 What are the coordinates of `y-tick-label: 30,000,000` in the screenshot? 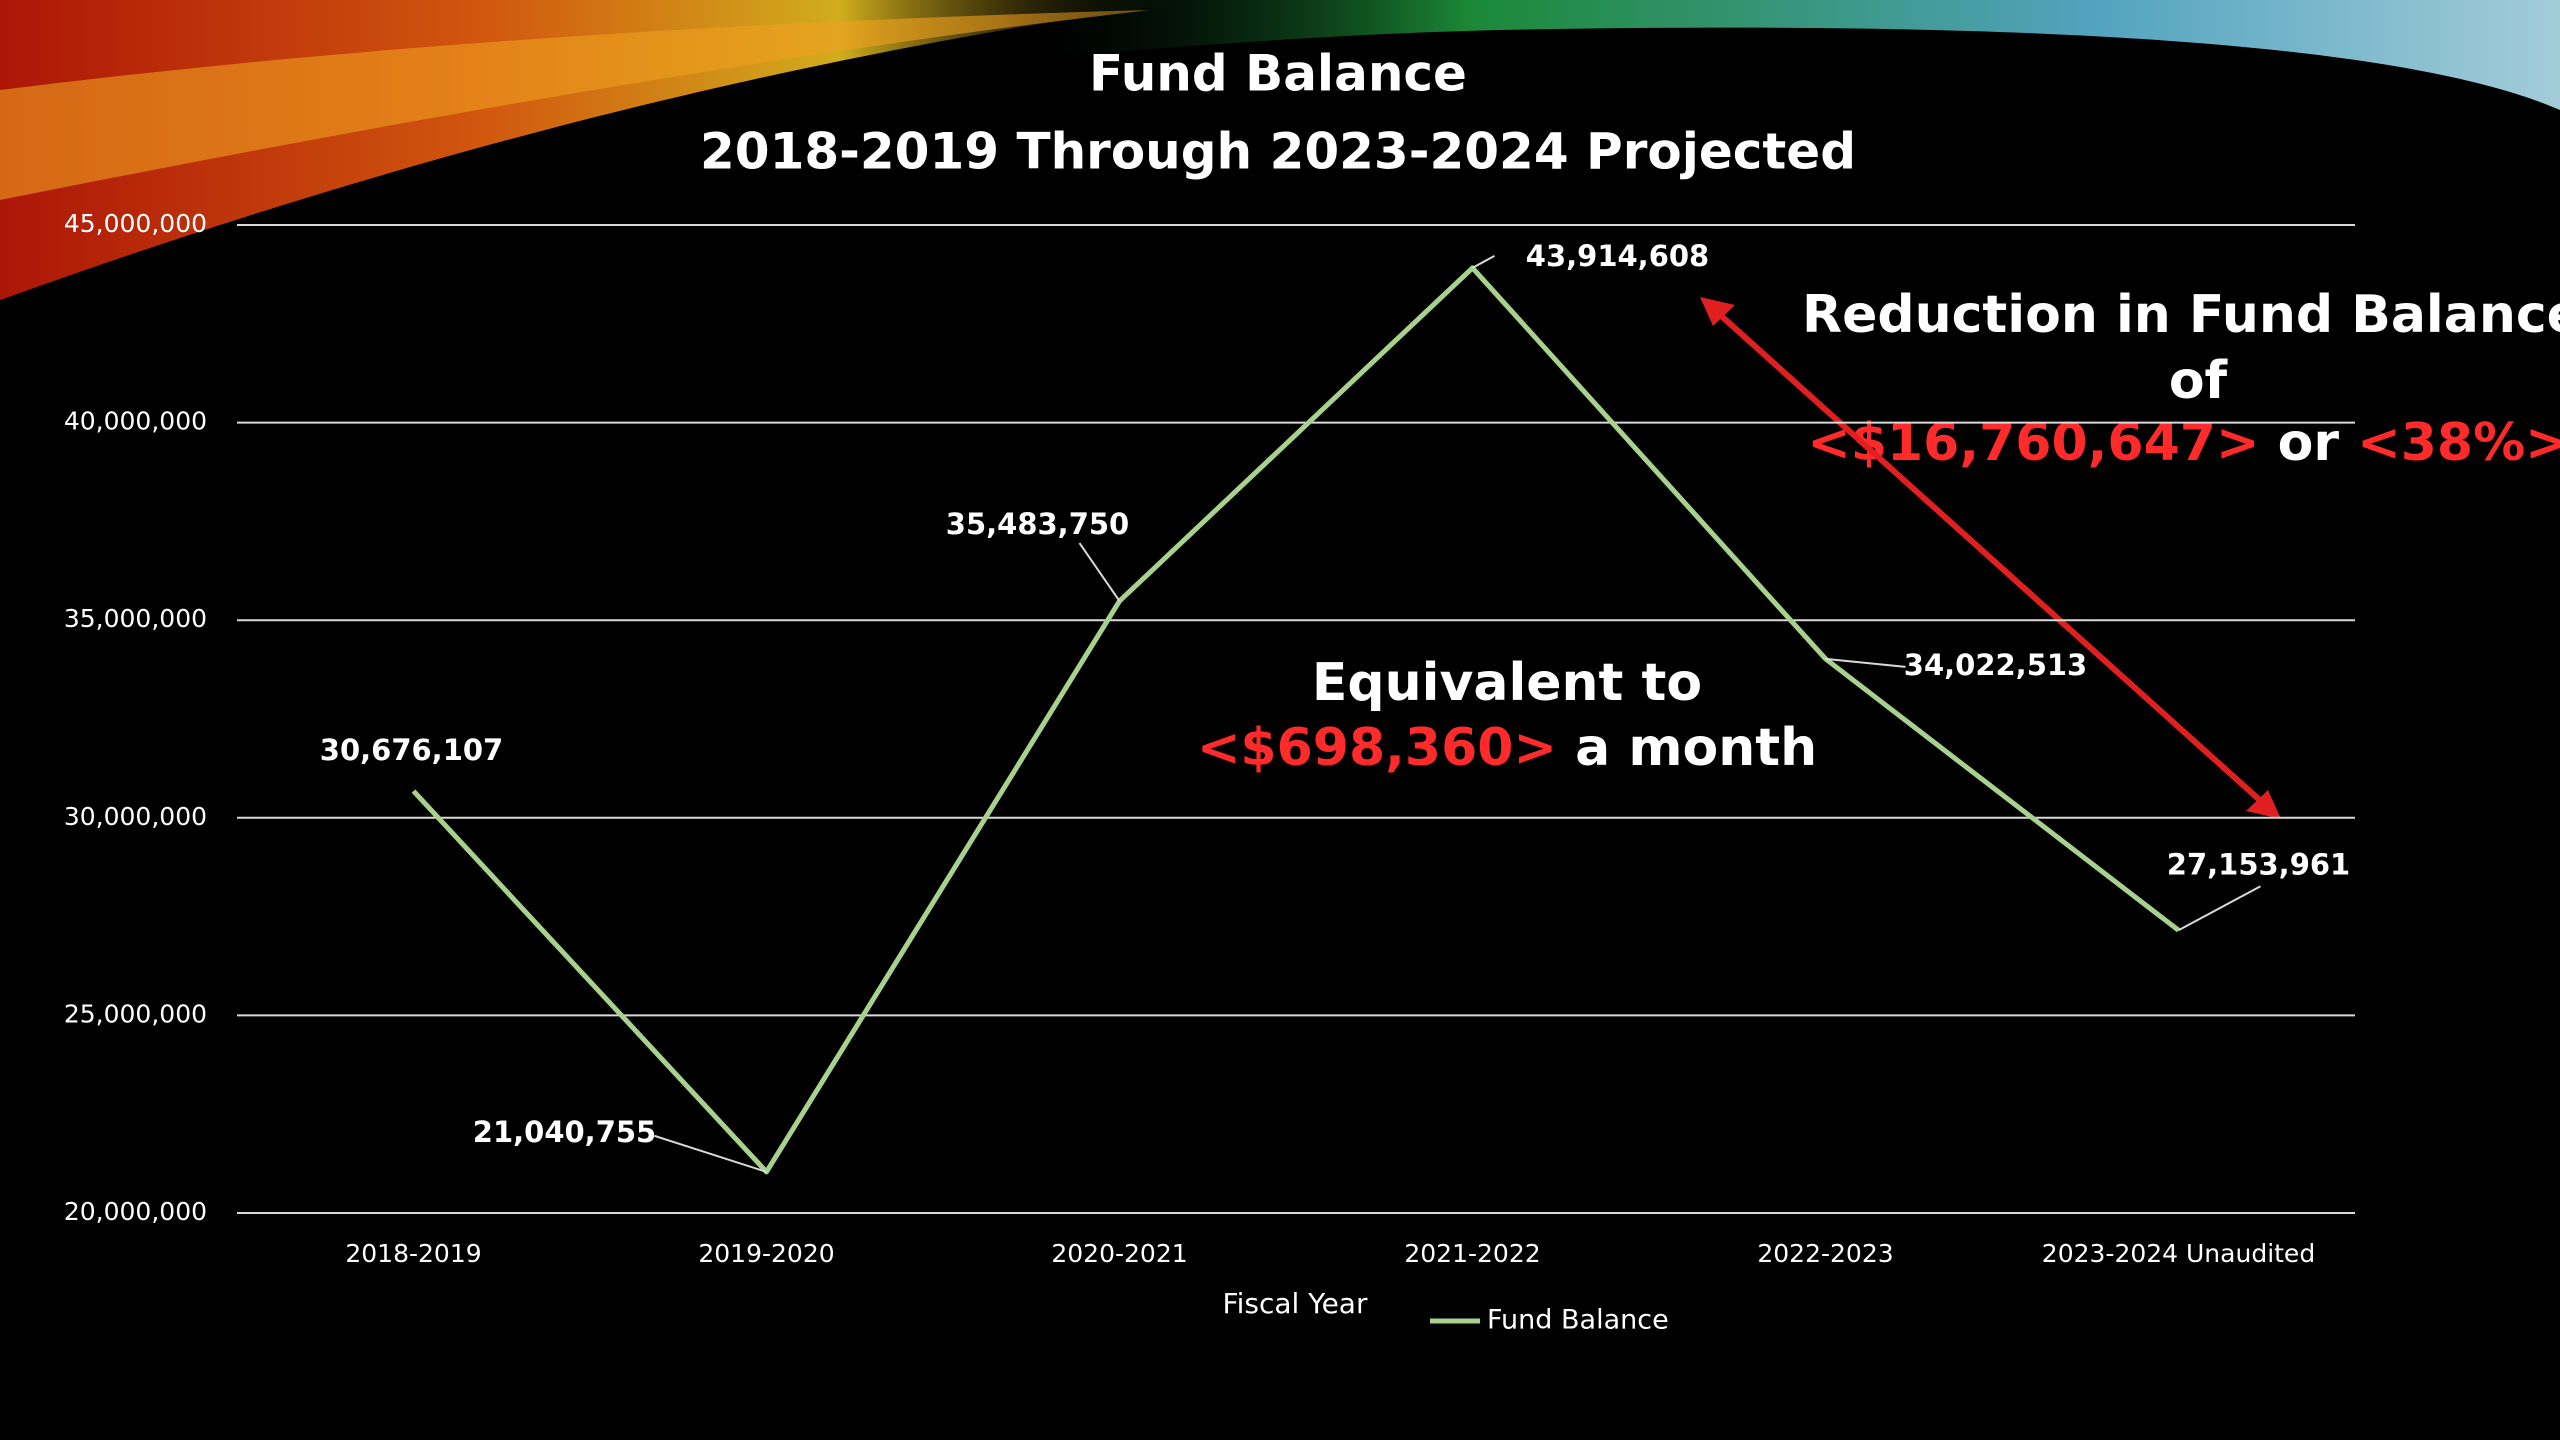 It's located at (135, 816).